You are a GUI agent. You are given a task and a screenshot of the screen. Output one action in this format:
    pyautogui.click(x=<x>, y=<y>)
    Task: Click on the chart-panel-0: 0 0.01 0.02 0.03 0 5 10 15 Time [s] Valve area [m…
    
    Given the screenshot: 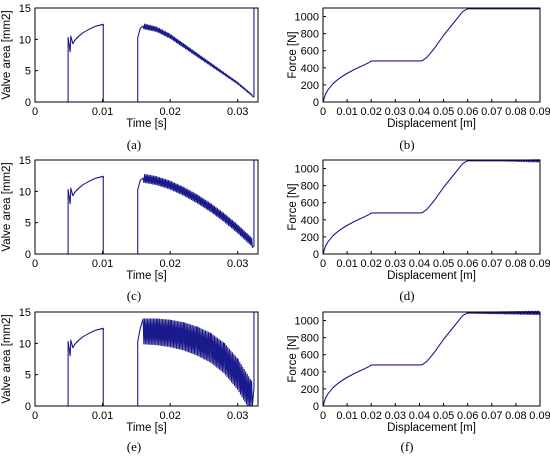 What is the action you would take?
    pyautogui.click(x=130, y=66)
    